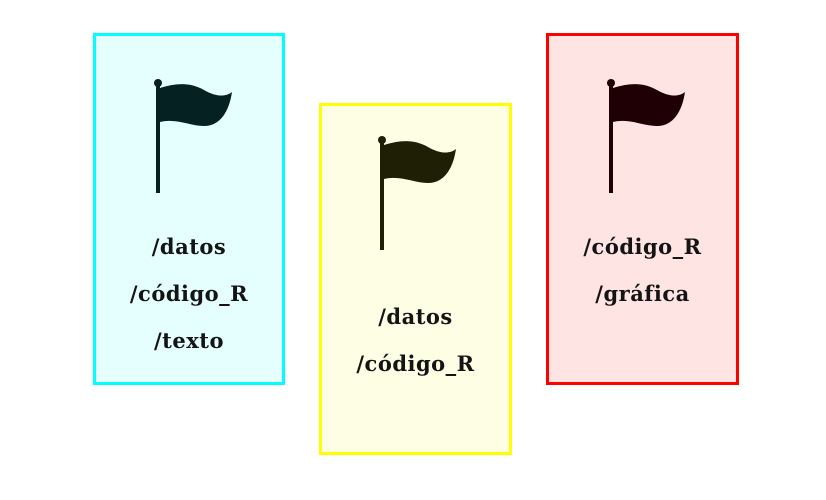  Describe the element at coordinates (642, 270) in the screenshot. I see `folder-labels: /código_R /gráfica` at that location.